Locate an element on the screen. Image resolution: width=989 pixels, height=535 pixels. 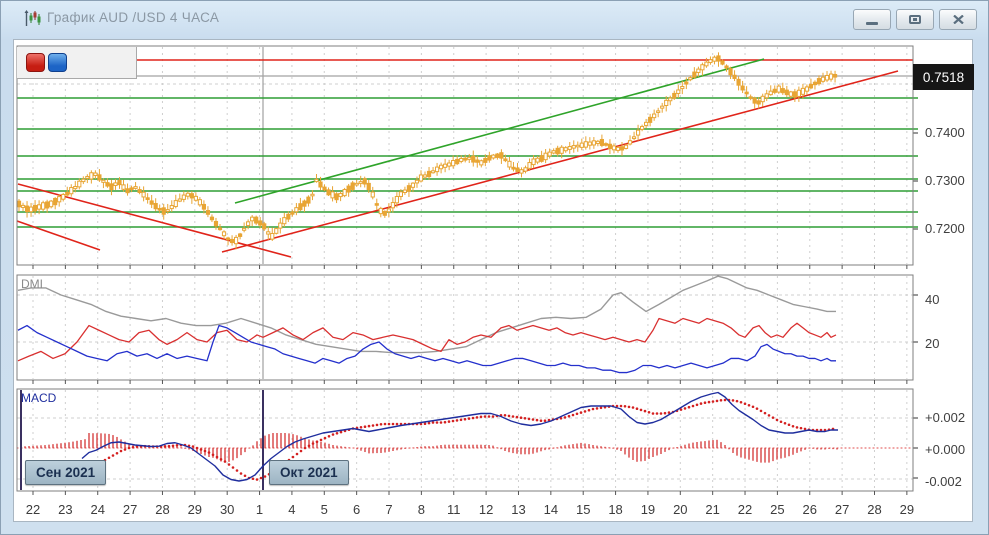
macd-label: MACD is located at coordinates (39, 398).